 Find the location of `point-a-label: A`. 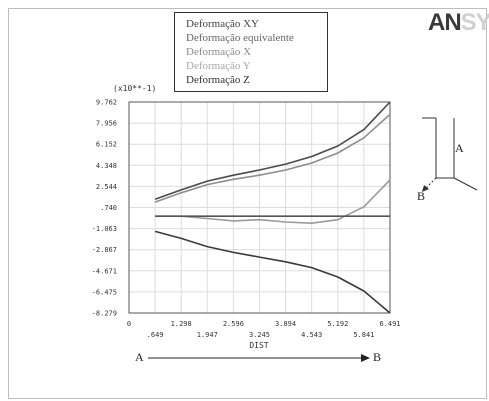

point-a-label: A is located at coordinates (139, 357).